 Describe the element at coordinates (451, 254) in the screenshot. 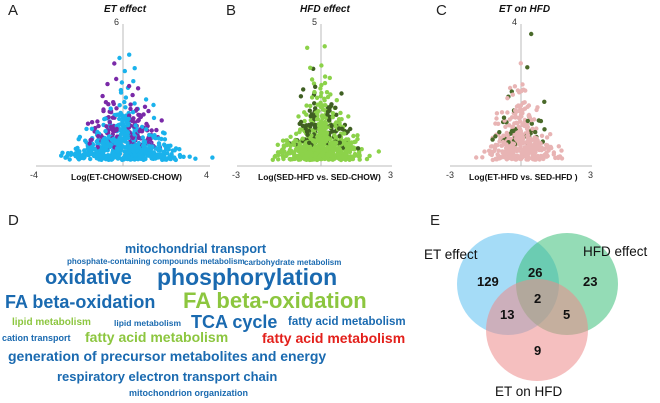

I see `venn-label-et-effect: ET effect` at that location.